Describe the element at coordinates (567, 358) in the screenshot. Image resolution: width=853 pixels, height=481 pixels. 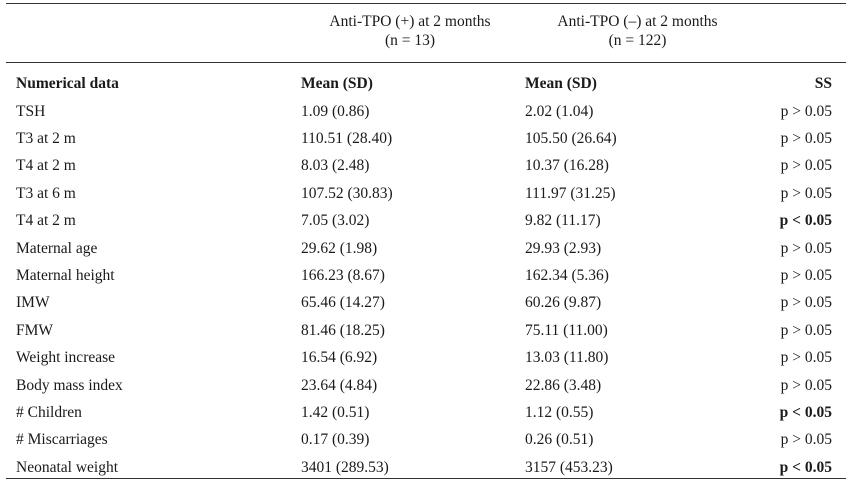
I see `anti-tpo-negative-cell: 13.03 (11.80)` at that location.